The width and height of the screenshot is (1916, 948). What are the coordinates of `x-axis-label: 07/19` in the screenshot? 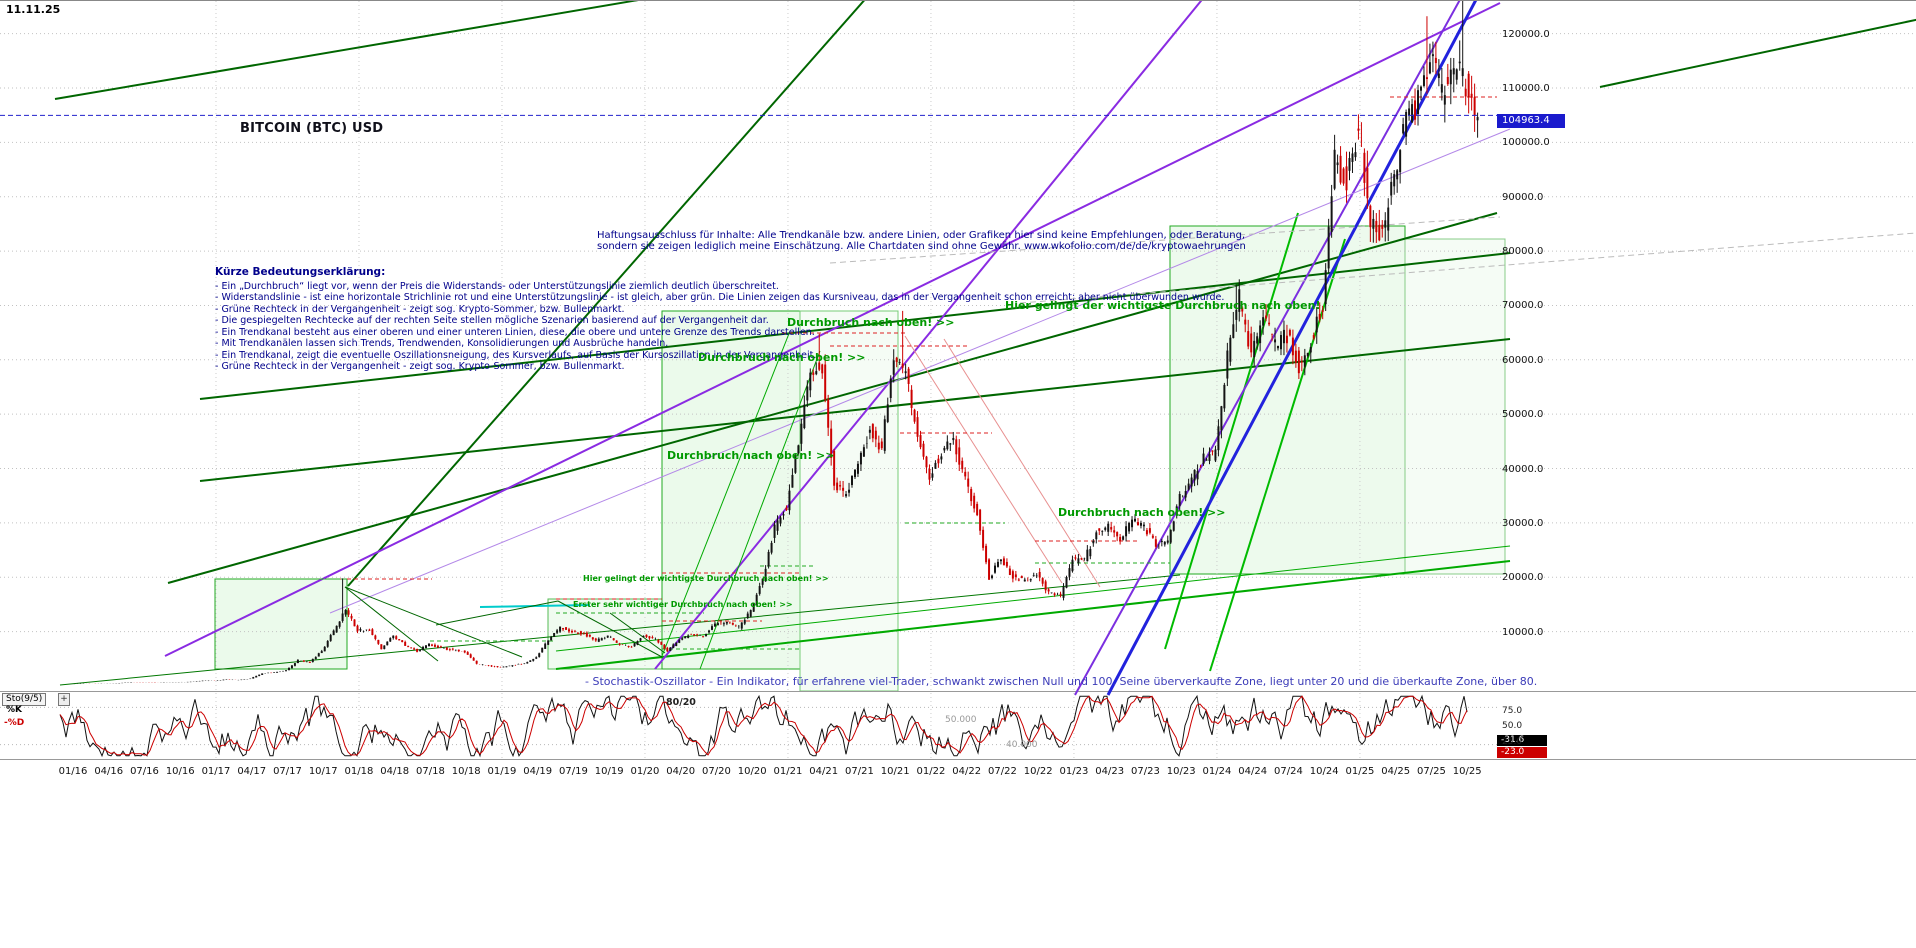 It's located at (573, 771).